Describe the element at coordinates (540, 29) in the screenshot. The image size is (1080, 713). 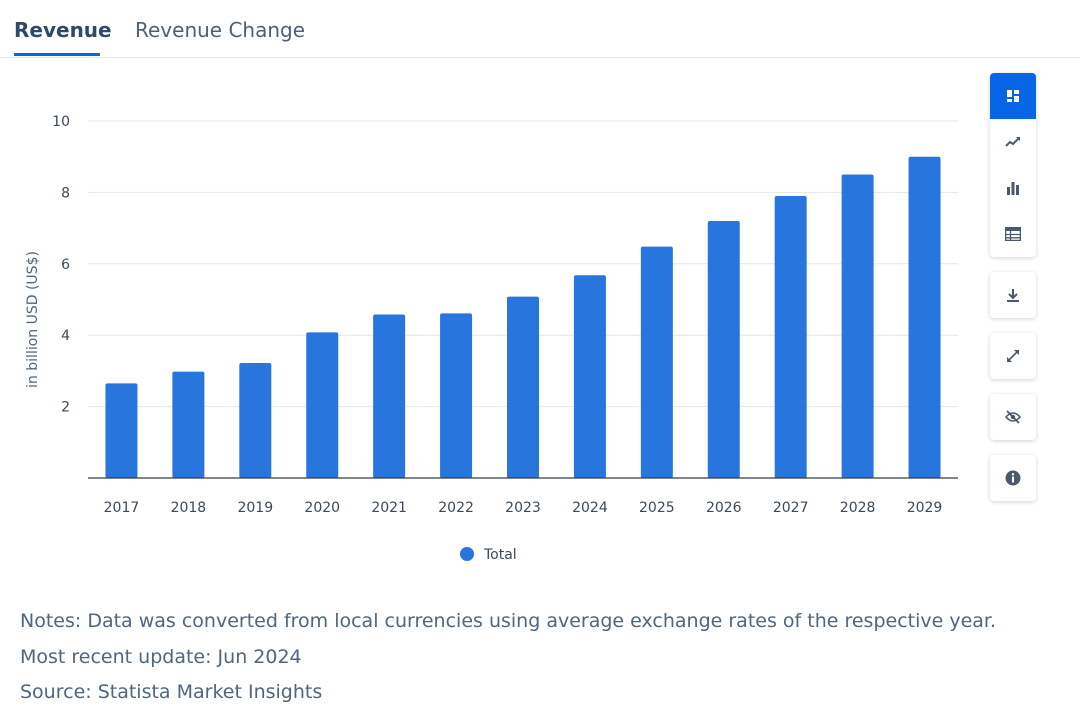
I see `tab-bar: Revenue Revenue Change` at that location.